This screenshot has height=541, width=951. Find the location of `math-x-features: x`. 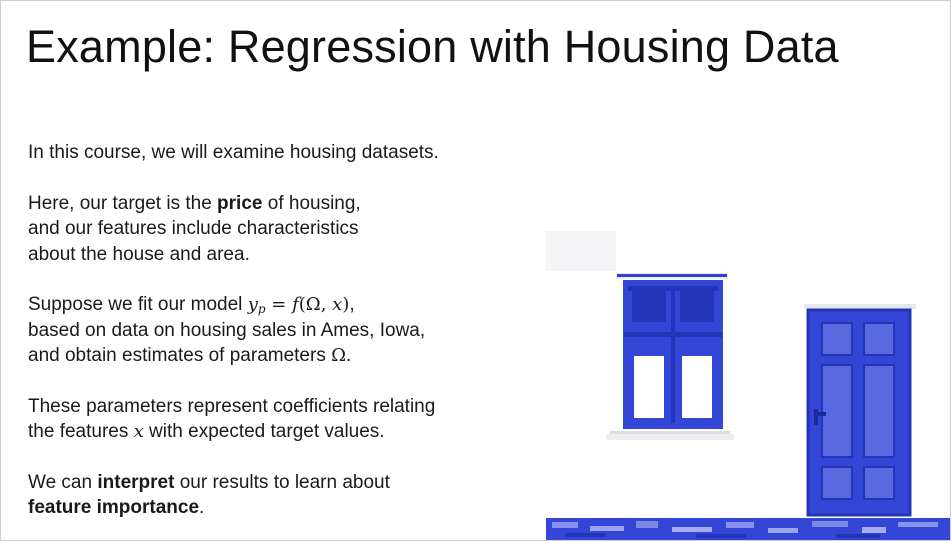

math-x-features: x is located at coordinates (138, 431).